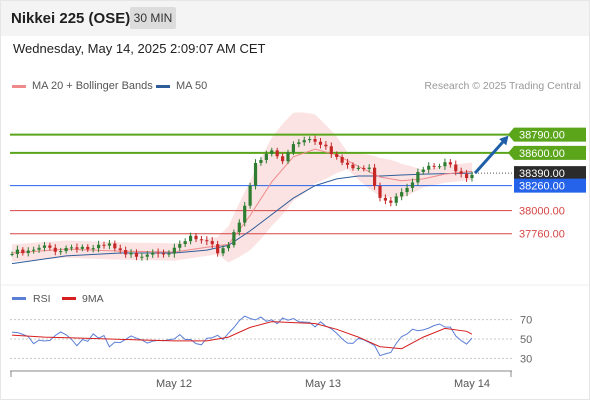 The height and width of the screenshot is (400, 590). What do you see at coordinates (192, 86) in the screenshot?
I see `ma50-label: MA 50` at bounding box center [192, 86].